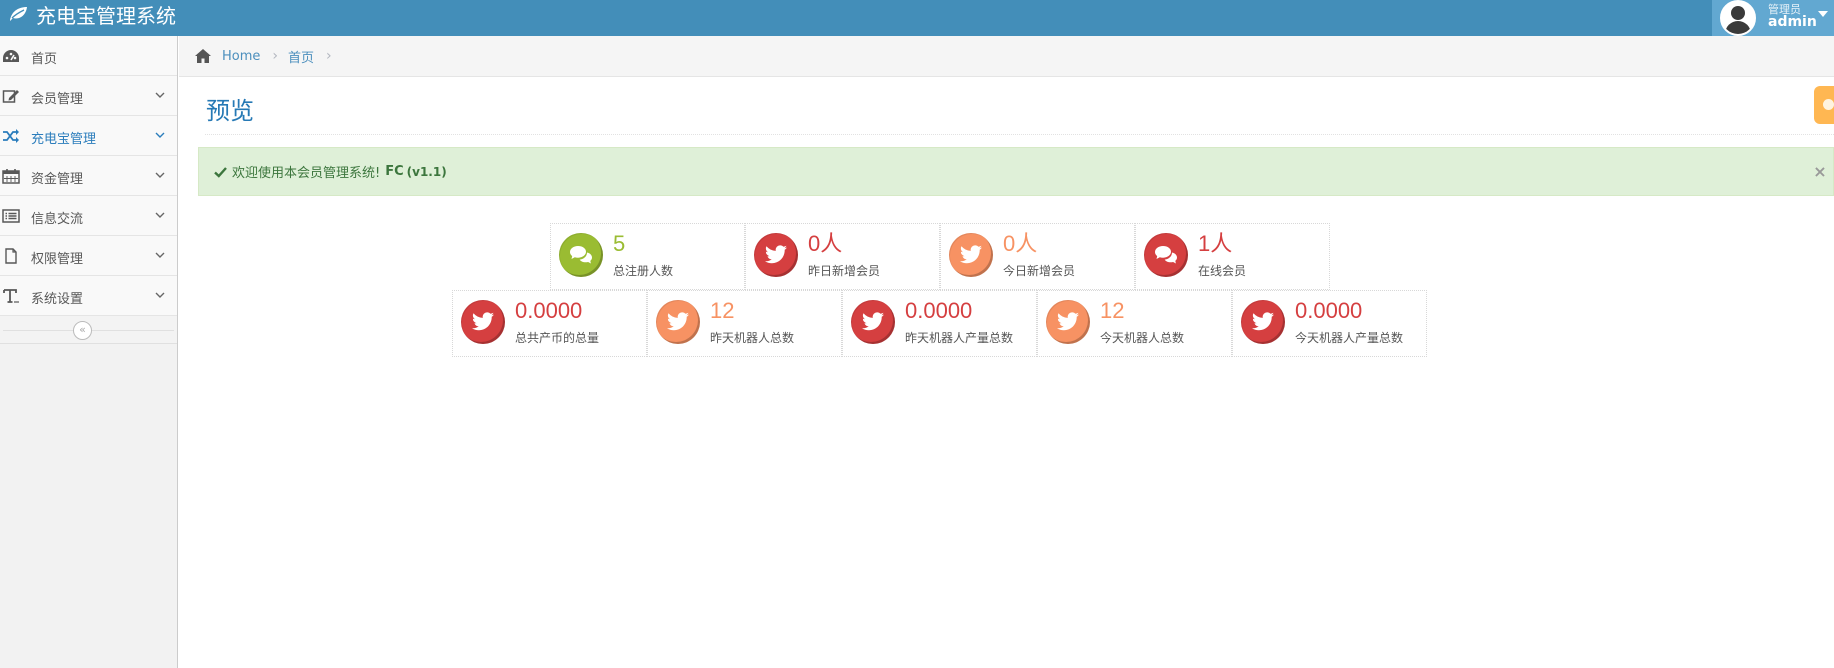 This screenshot has width=1834, height=668. Describe the element at coordinates (11, 296) in the screenshot. I see `text-icon` at that location.